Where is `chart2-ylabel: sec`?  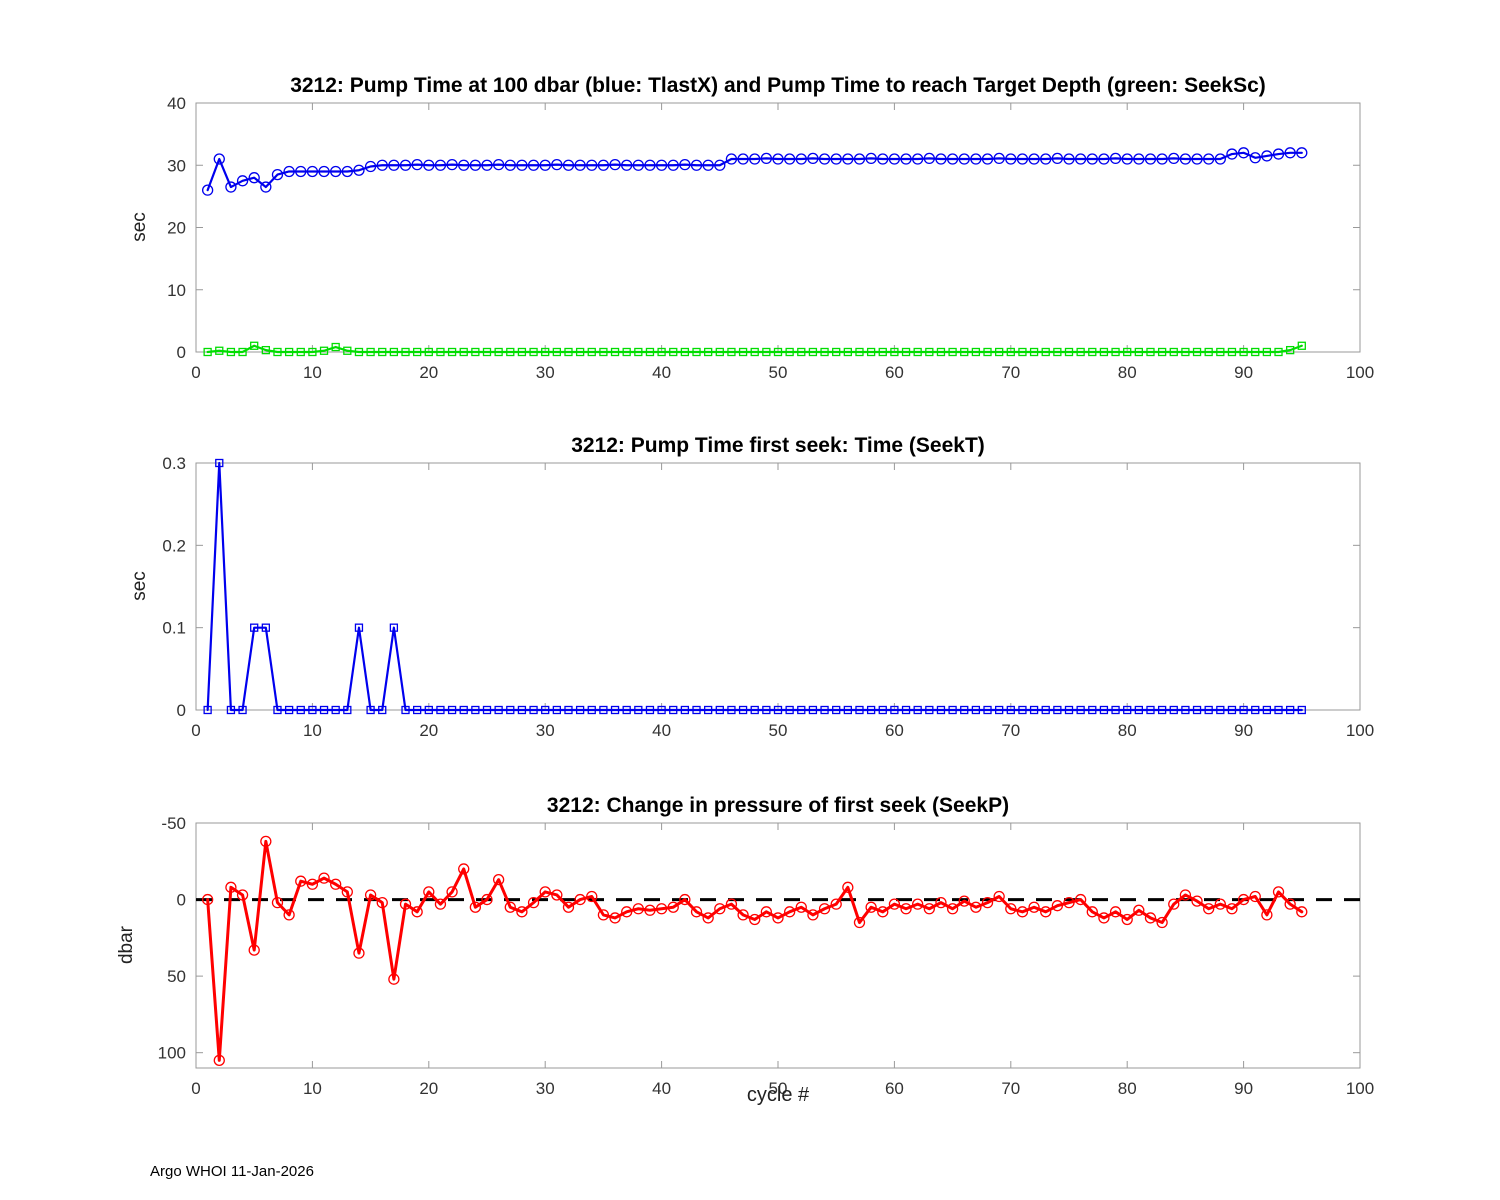
chart2-ylabel: sec is located at coordinates (139, 586).